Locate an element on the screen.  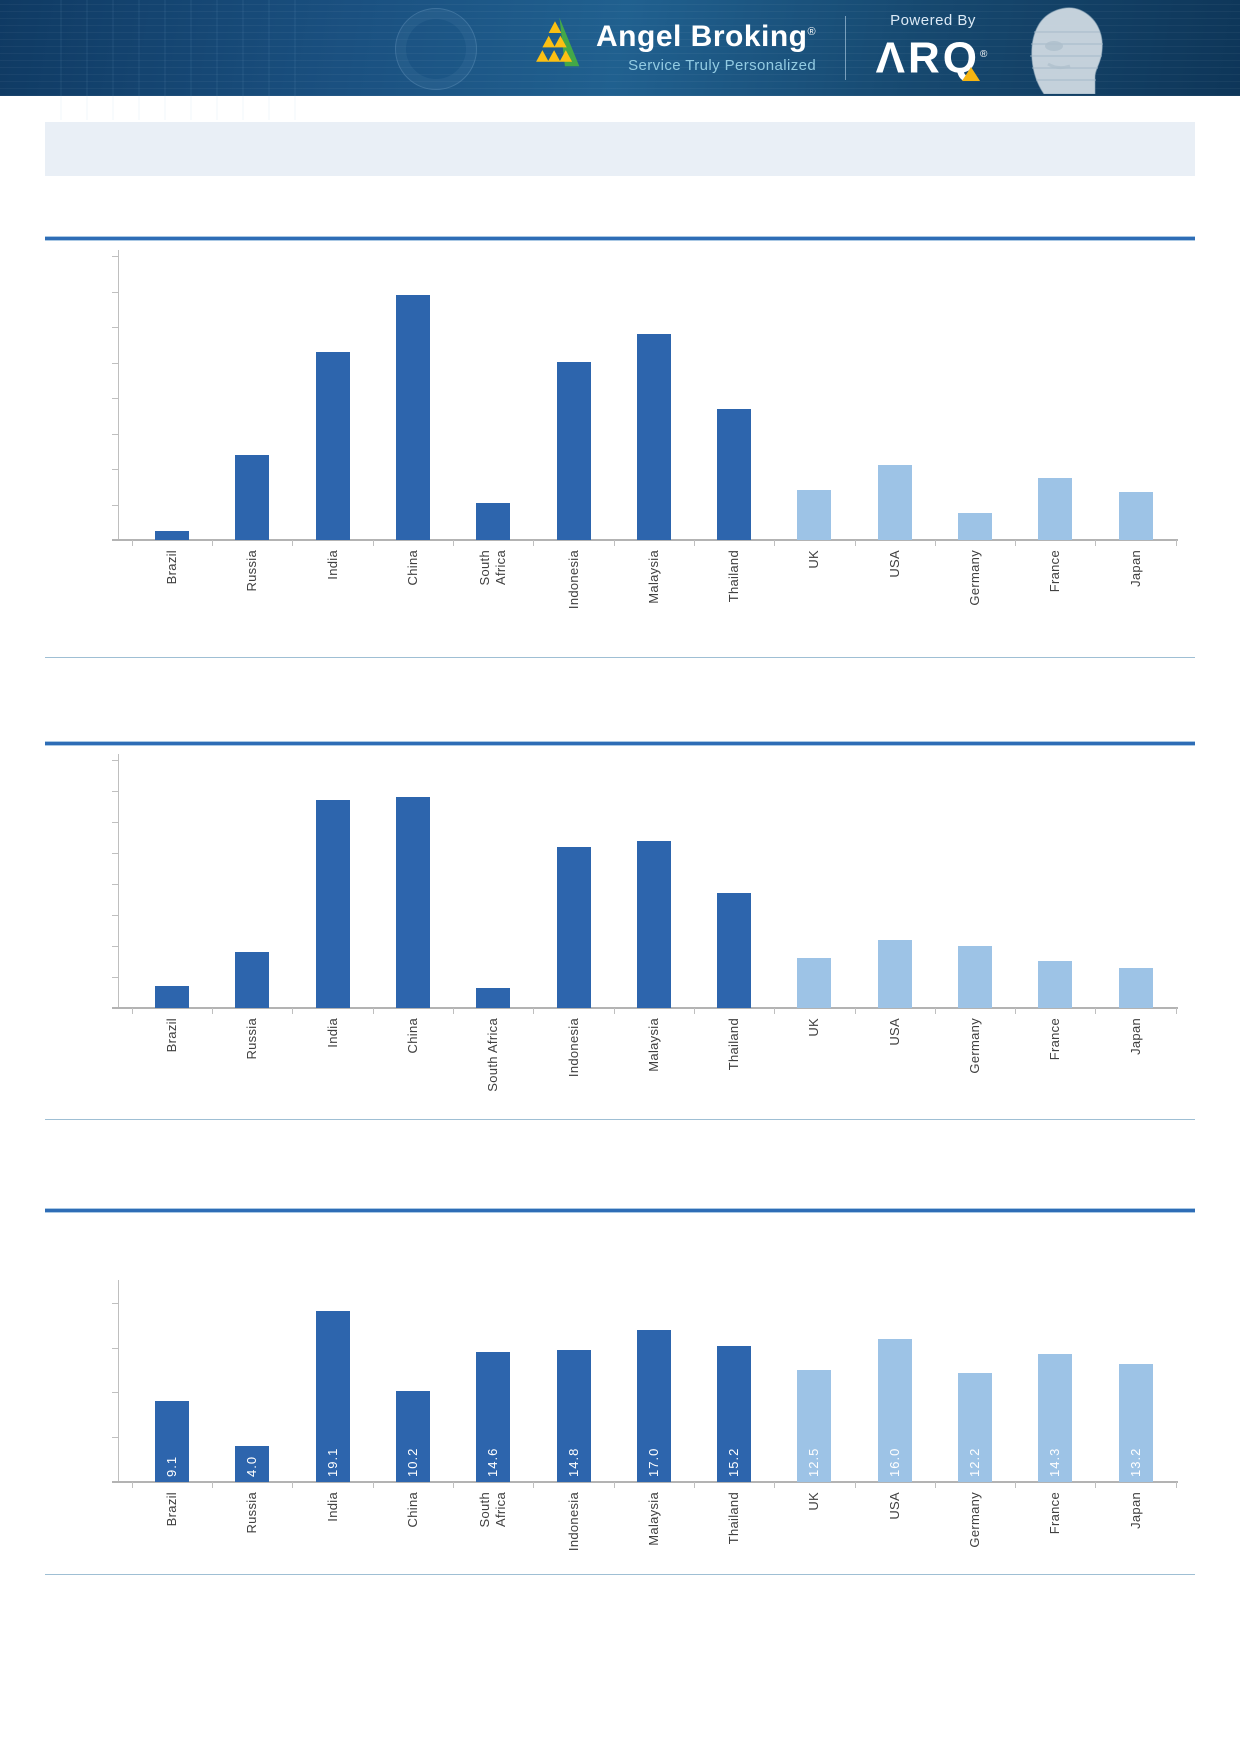
x-label-germany: Germany is located at coordinates (974, 1046).